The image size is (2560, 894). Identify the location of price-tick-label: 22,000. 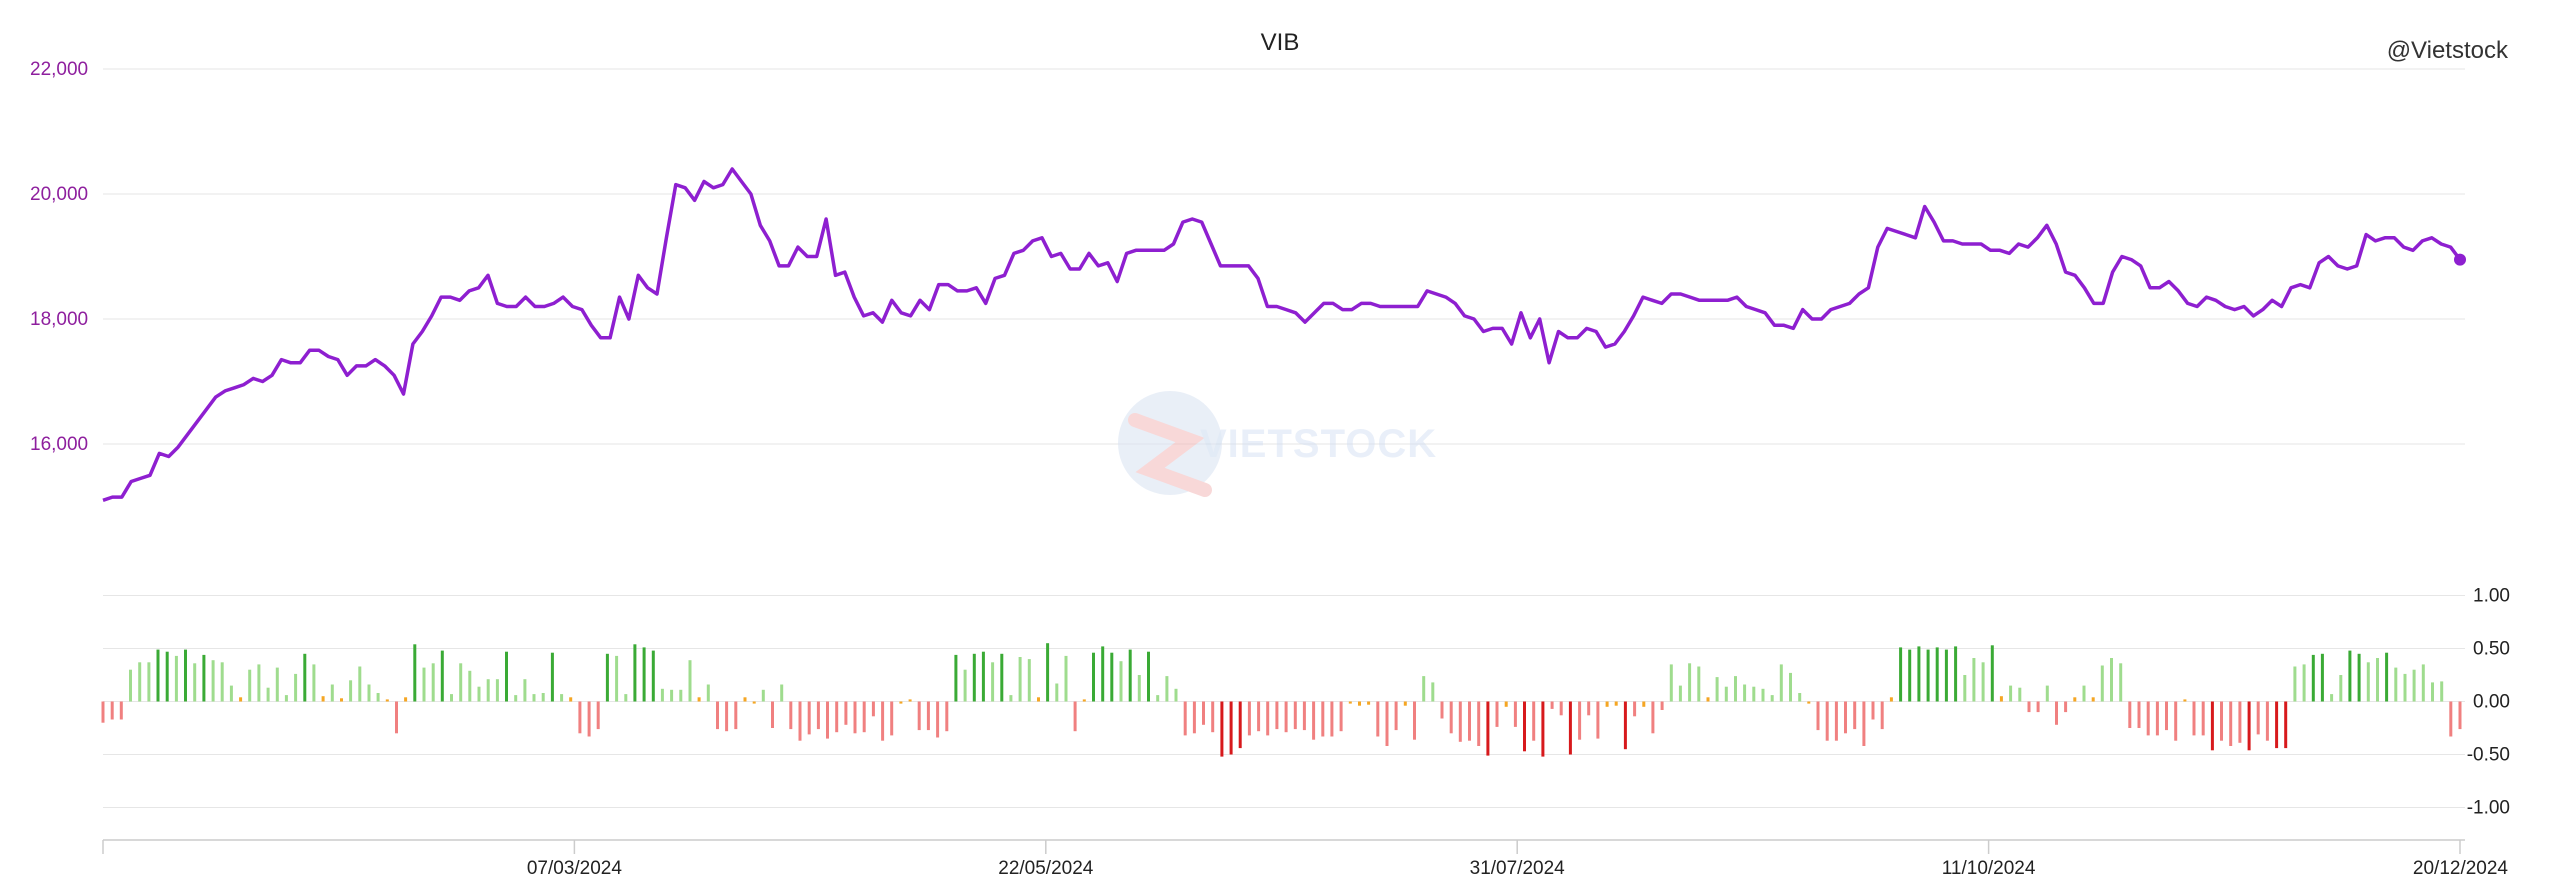
(59, 69).